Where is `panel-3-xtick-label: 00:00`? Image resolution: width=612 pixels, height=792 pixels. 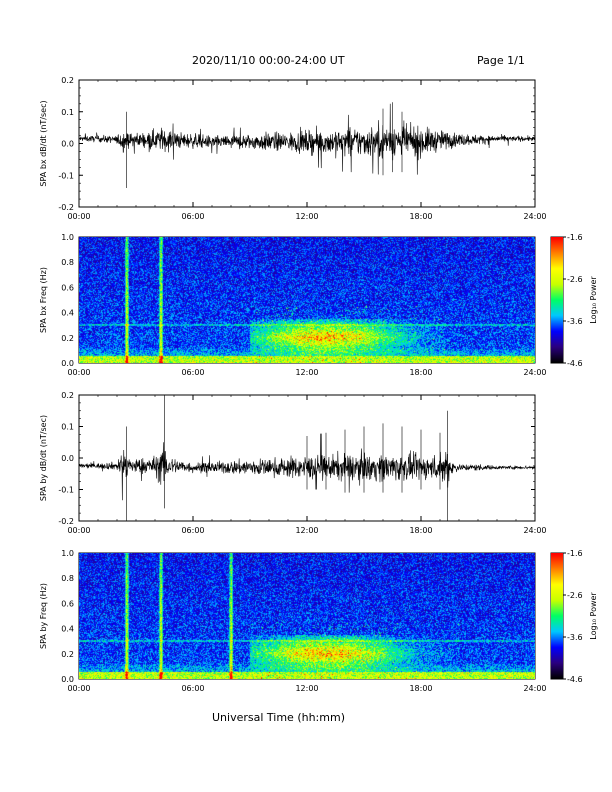 panel-3-xtick-label: 00:00 is located at coordinates (78, 530).